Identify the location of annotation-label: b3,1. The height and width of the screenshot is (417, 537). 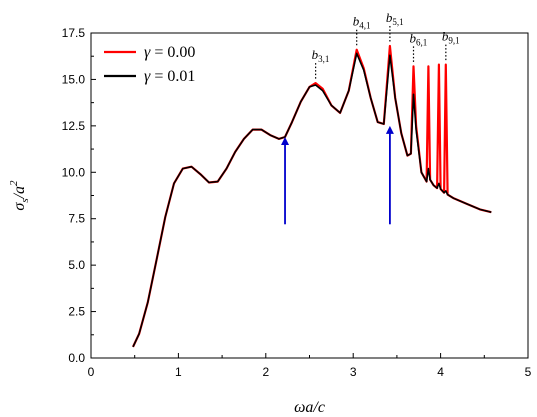
(321, 55).